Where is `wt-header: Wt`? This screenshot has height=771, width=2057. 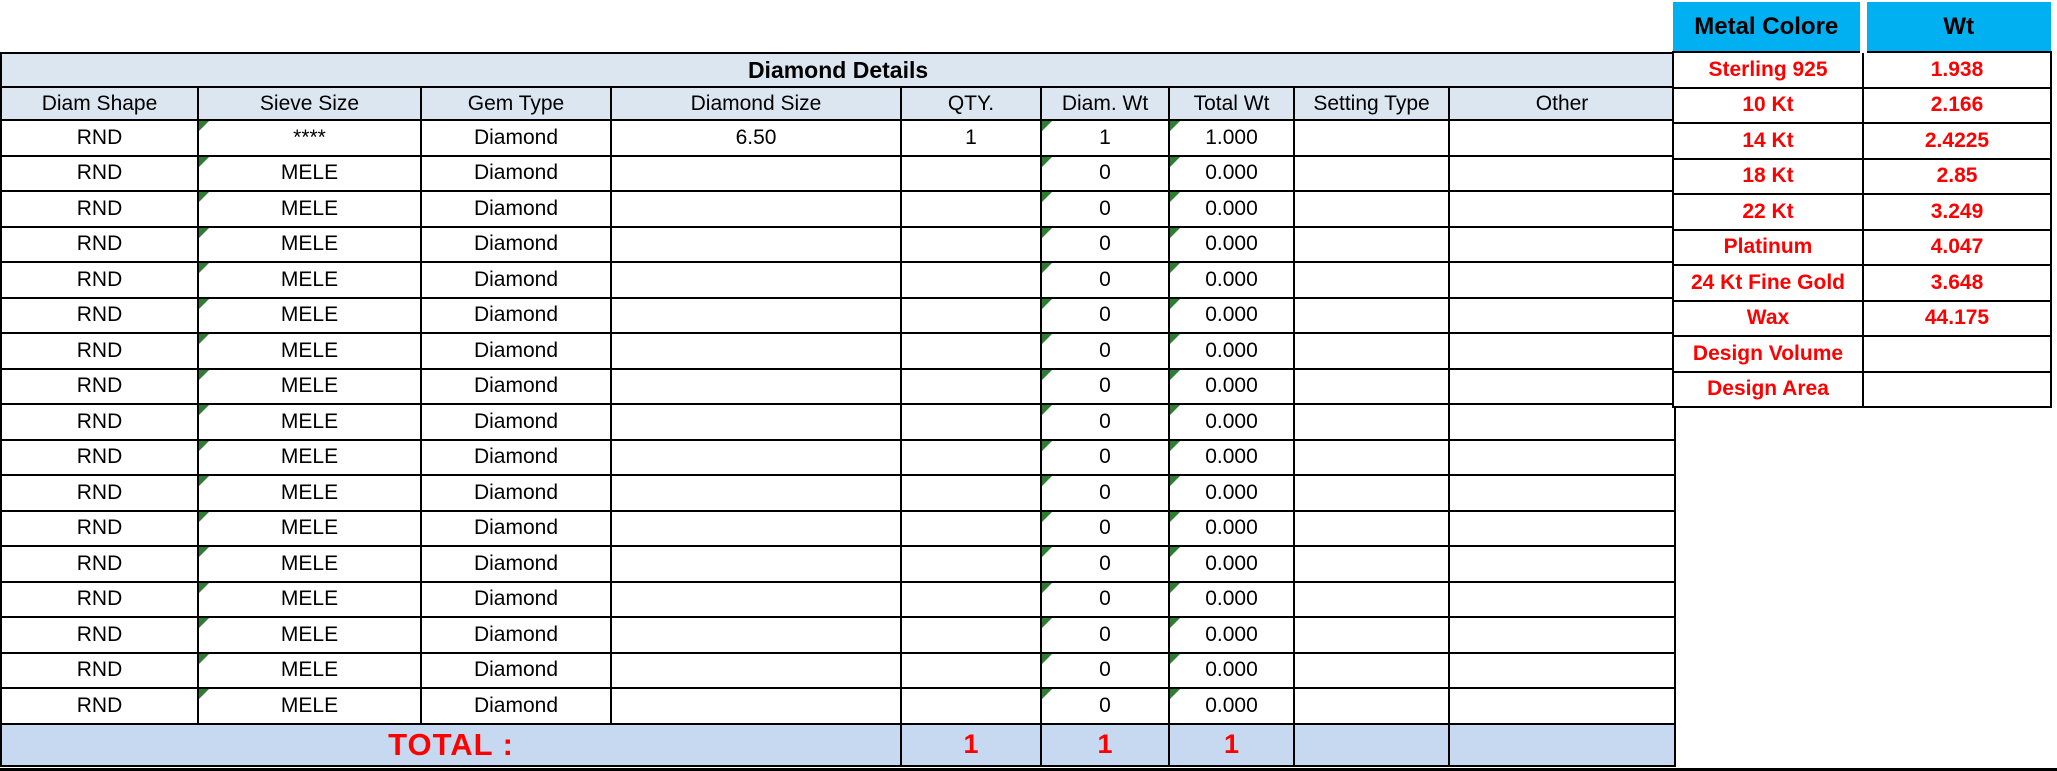
wt-header: Wt is located at coordinates (1955, 27).